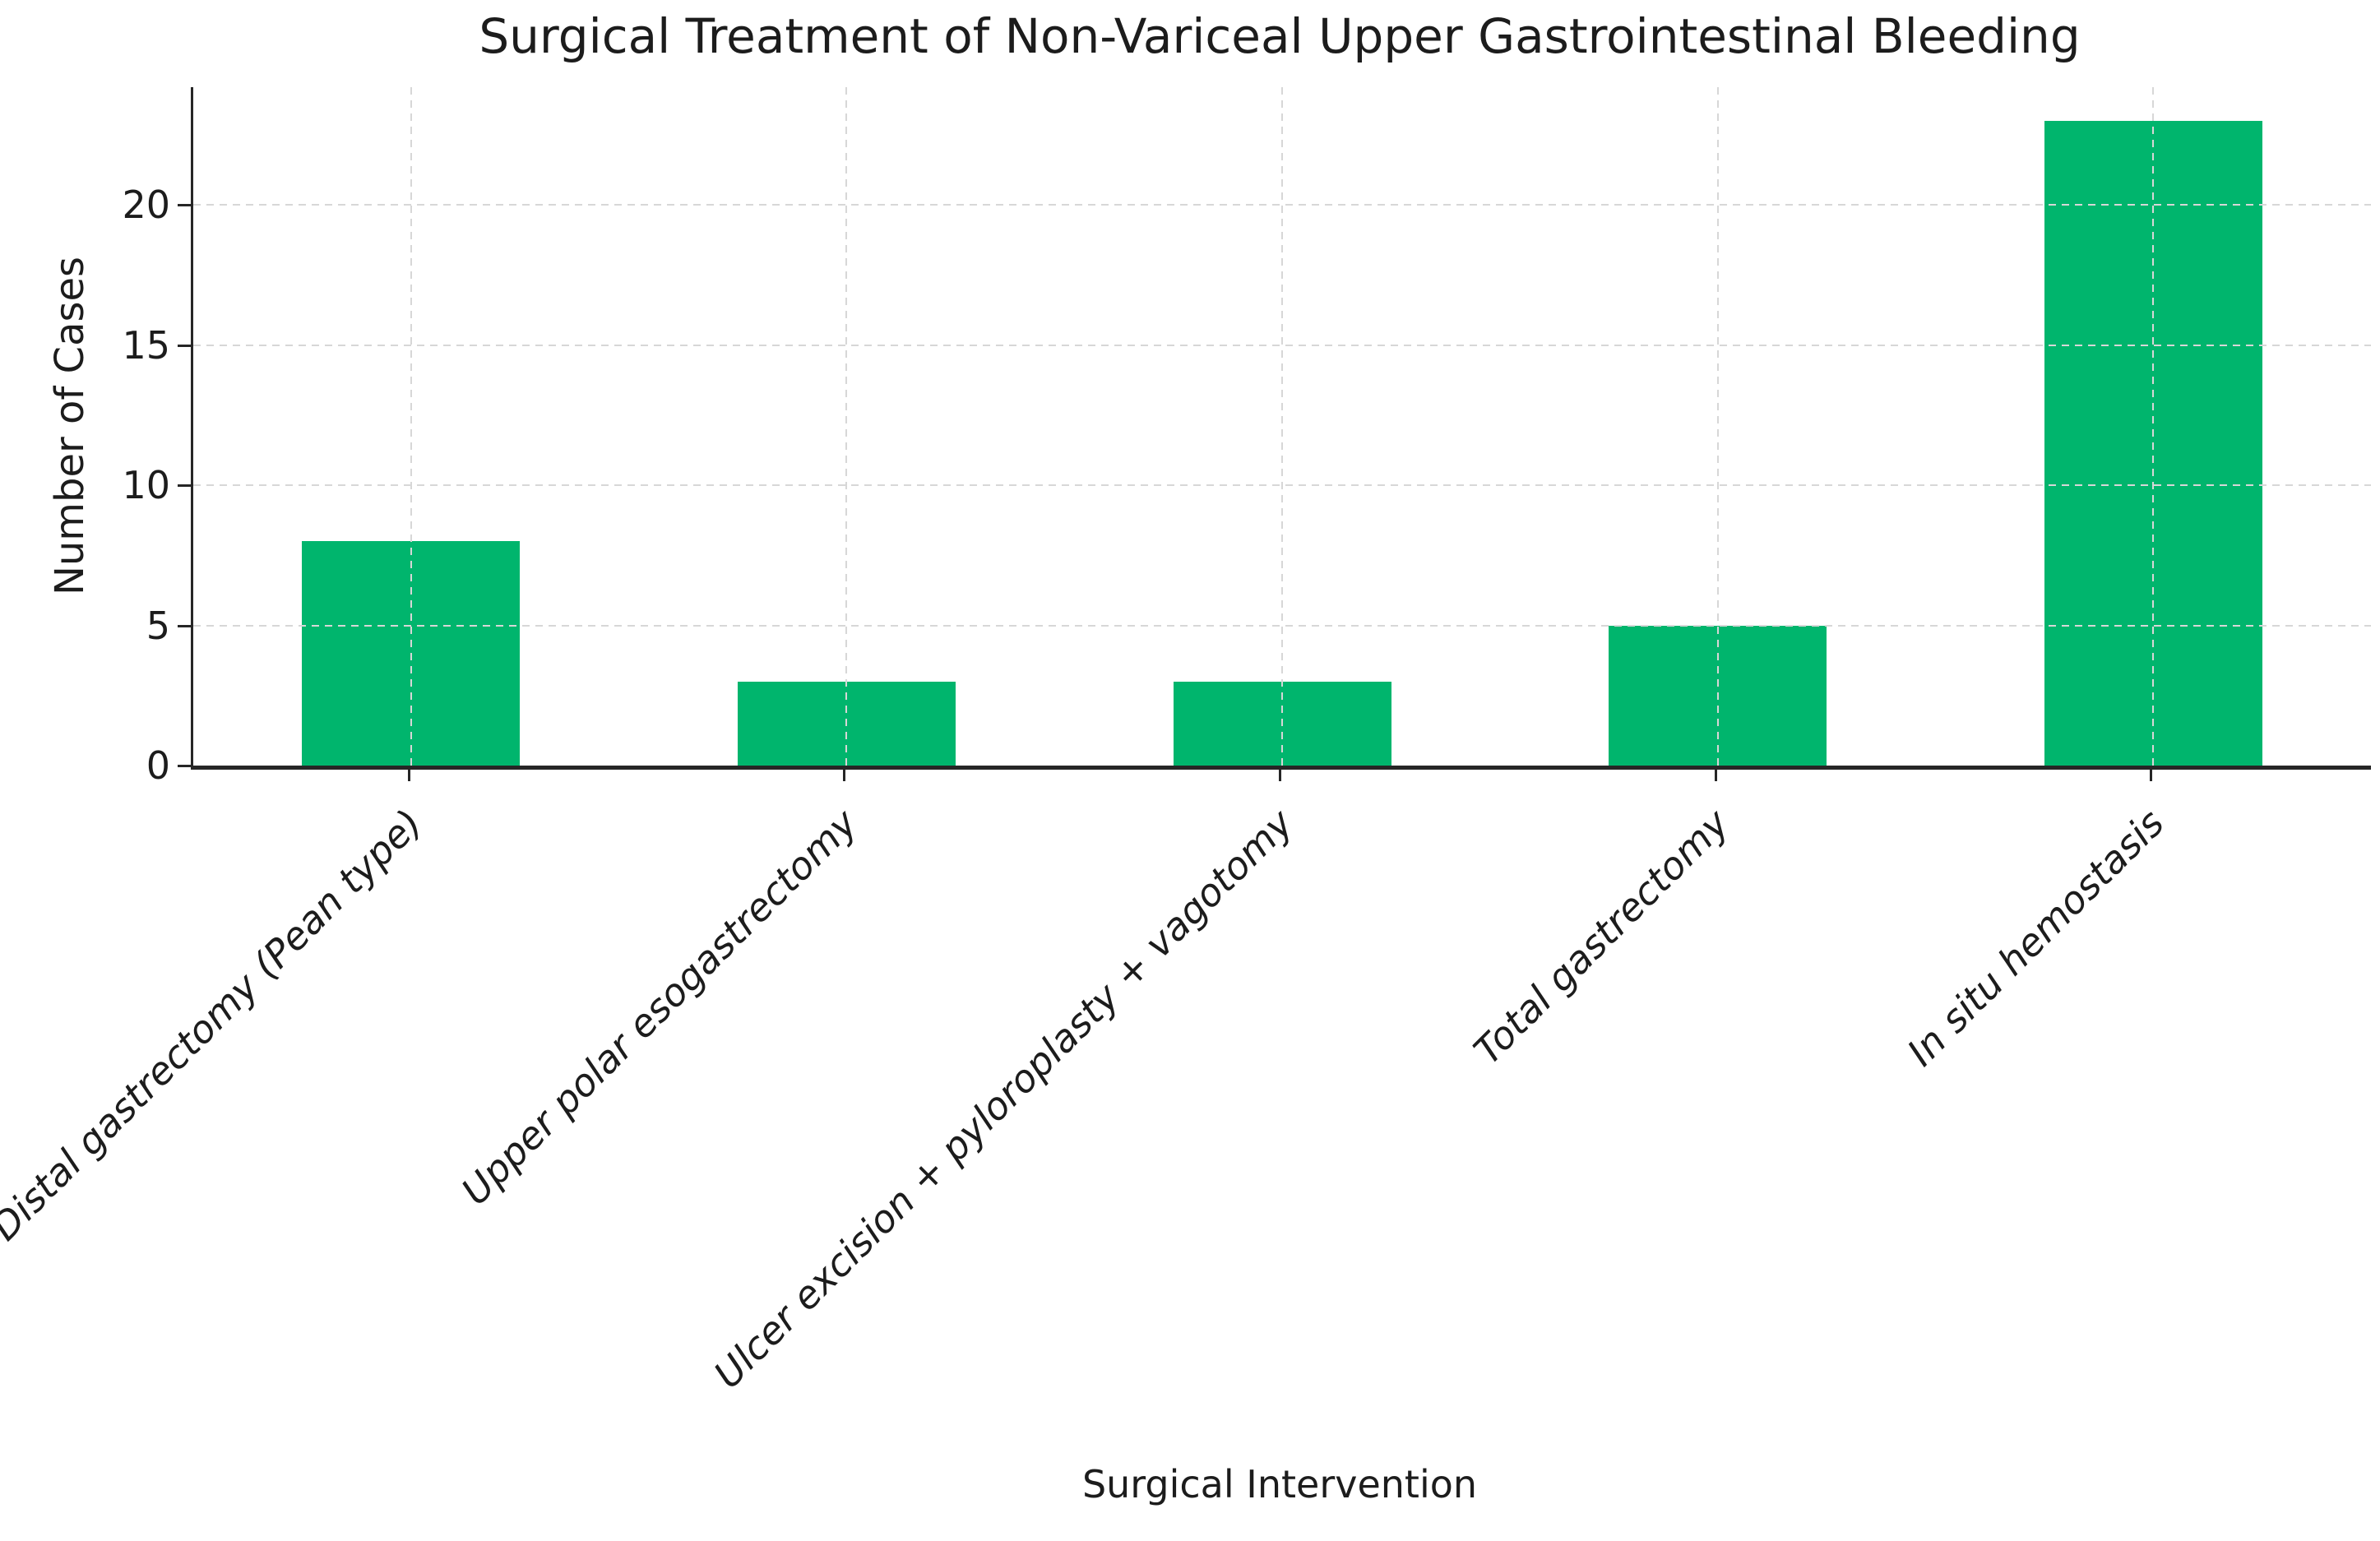 Image resolution: width=2380 pixels, height=1541 pixels. What do you see at coordinates (659, 1007) in the screenshot?
I see `x-tick-label: Upper polar esogastrectomy` at bounding box center [659, 1007].